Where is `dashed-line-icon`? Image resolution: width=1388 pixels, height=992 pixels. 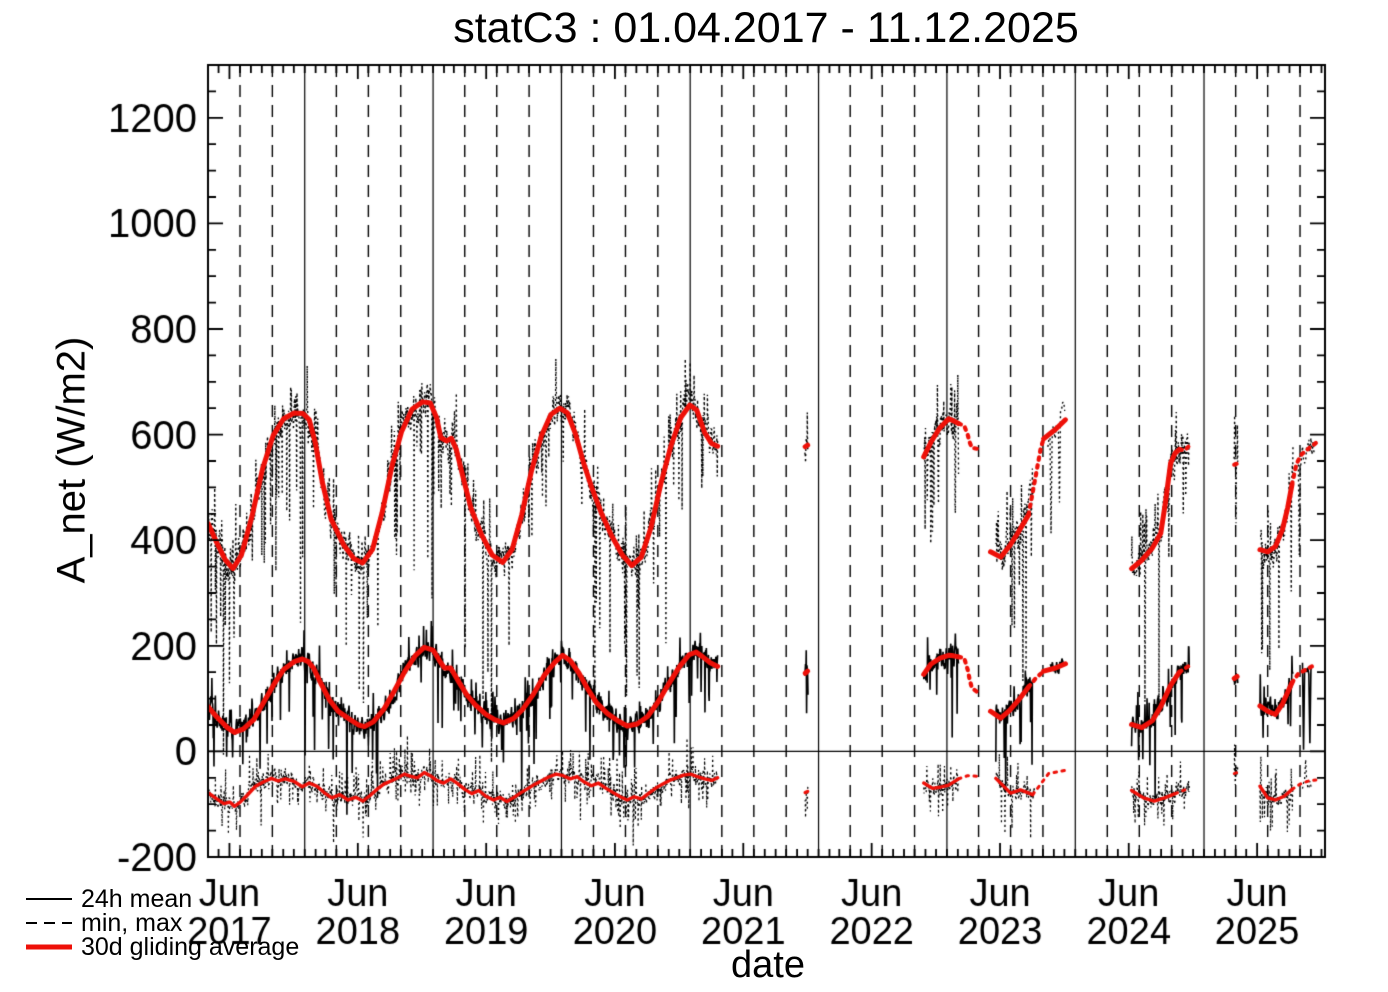
dashed-line-icon is located at coordinates (49, 923).